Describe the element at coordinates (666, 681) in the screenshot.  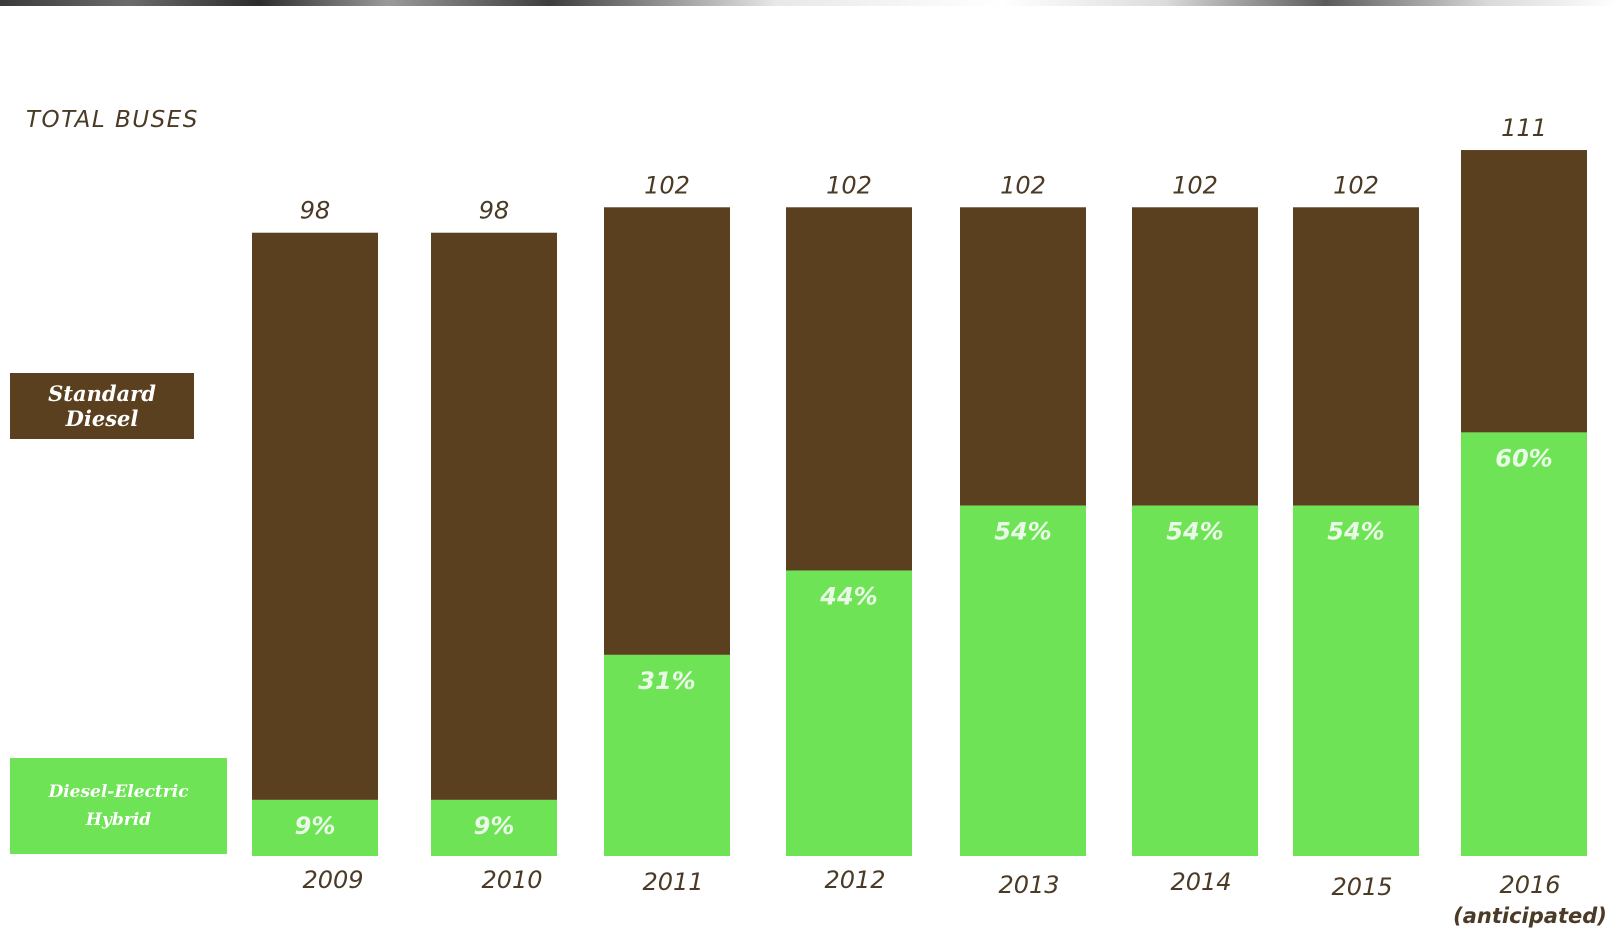
I see `hybrid-percent-label: 31%` at that location.